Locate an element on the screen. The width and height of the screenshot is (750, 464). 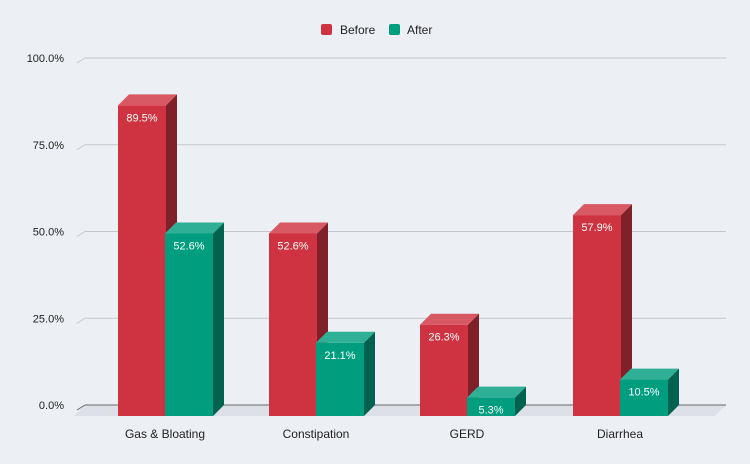
legend-item-before: Before is located at coordinates (348, 30).